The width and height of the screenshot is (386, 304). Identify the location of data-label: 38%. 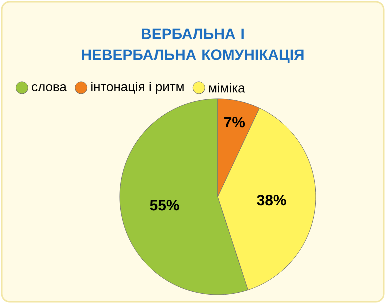
(271, 200).